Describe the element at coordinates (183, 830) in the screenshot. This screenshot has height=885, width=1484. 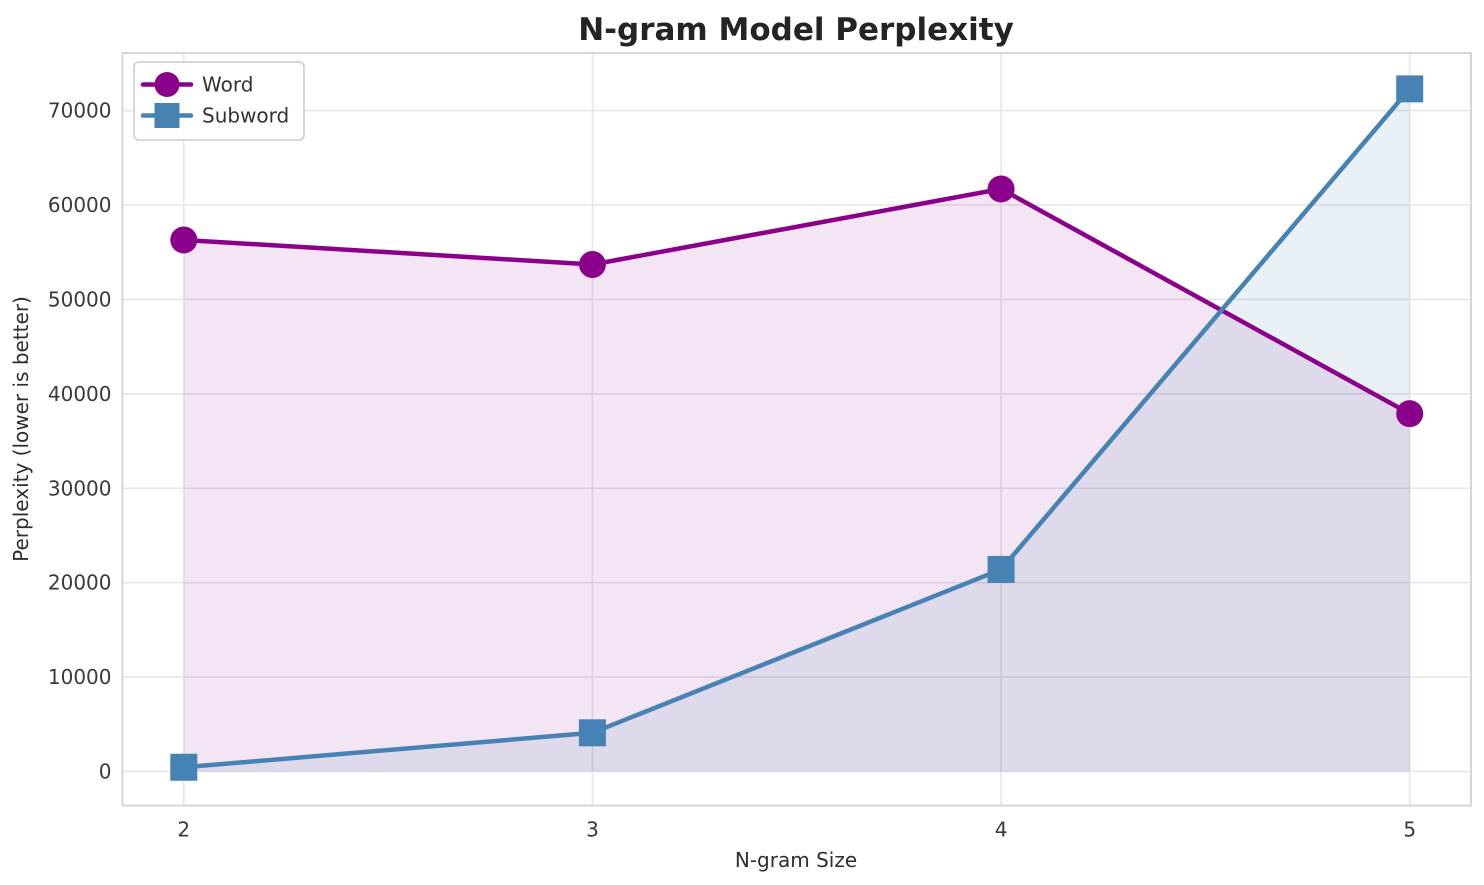
I see `x-tick-label: 2` at that location.